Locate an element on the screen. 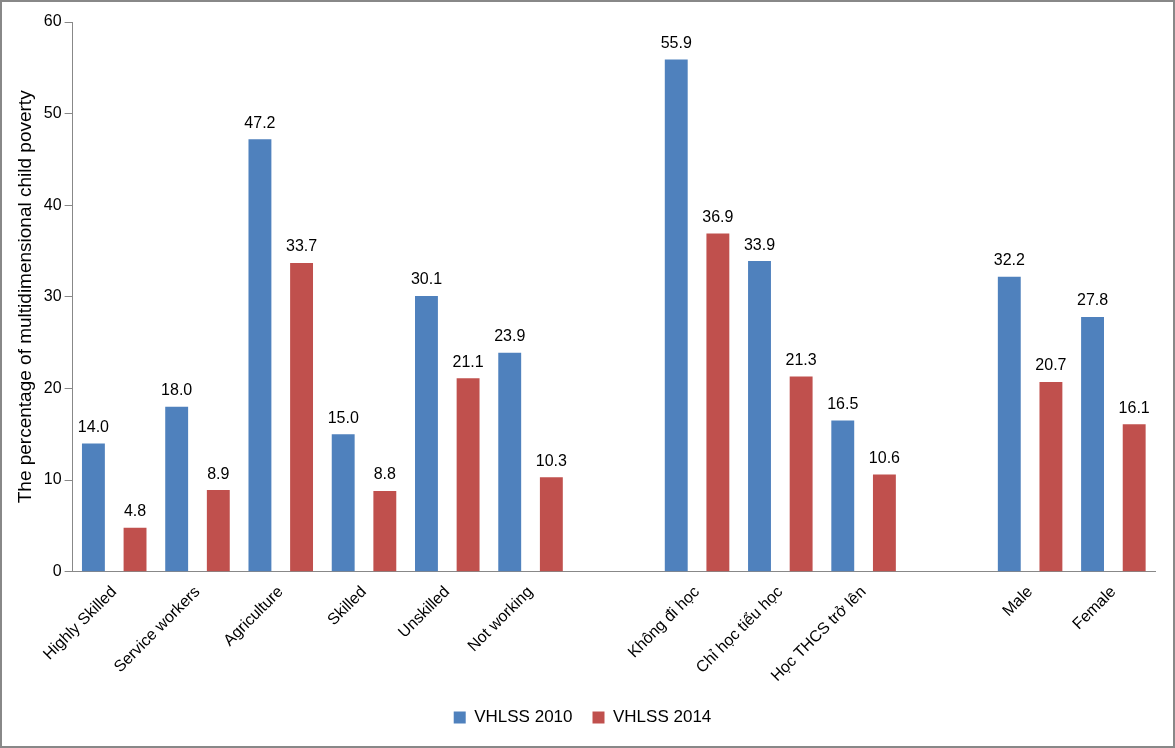 The height and width of the screenshot is (748, 1175). data-label: 15.0 is located at coordinates (343, 417).